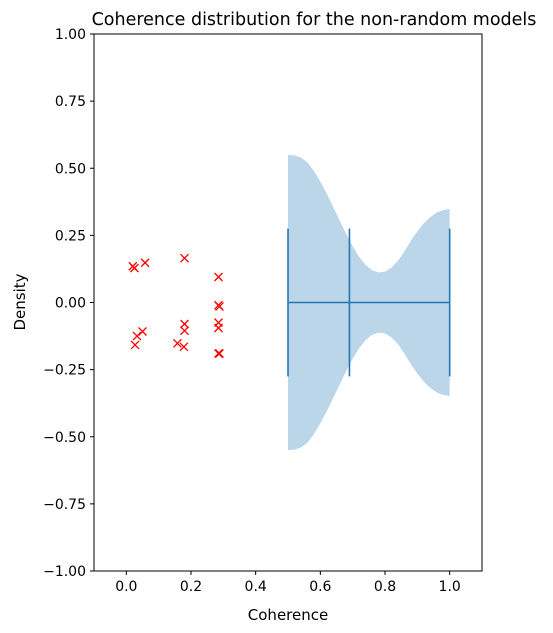  What do you see at coordinates (64, 371) in the screenshot?
I see `y-tick-label: −0.25` at bounding box center [64, 371].